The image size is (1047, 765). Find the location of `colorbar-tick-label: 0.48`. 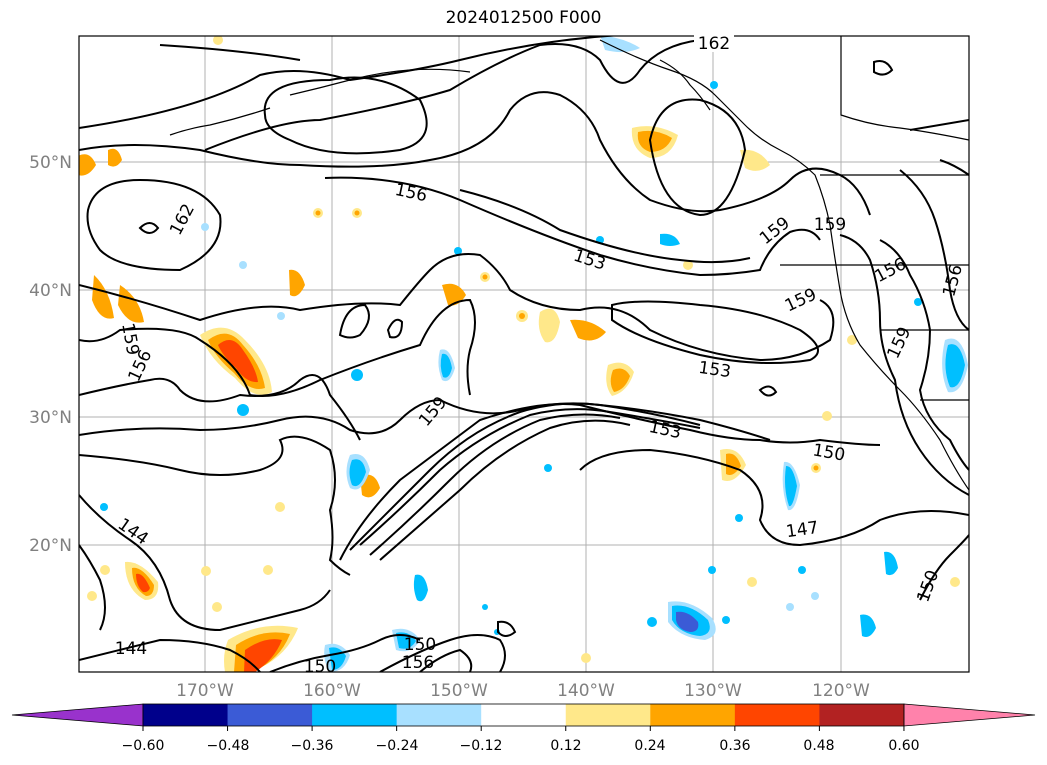

colorbar-tick-label: 0.48 is located at coordinates (818, 746).